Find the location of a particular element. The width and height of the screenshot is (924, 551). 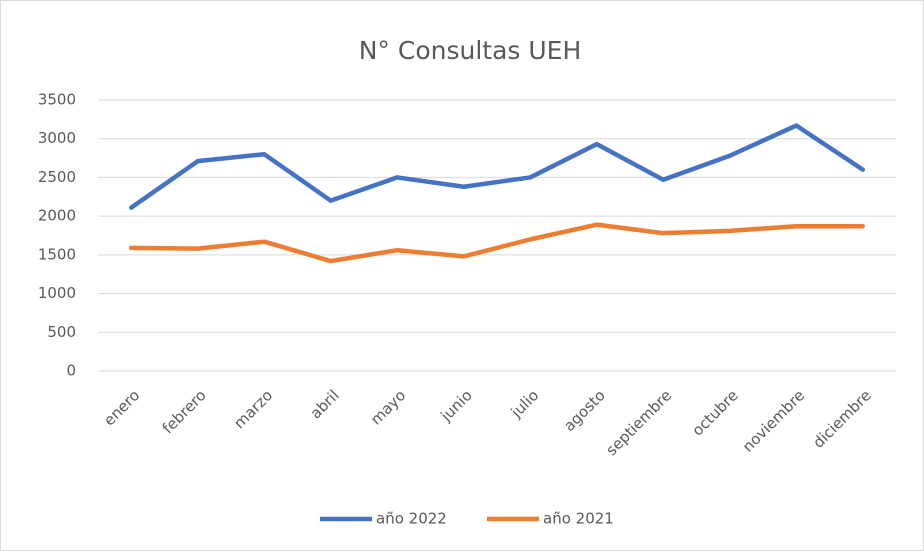

legend-label: año 2022 is located at coordinates (411, 519).